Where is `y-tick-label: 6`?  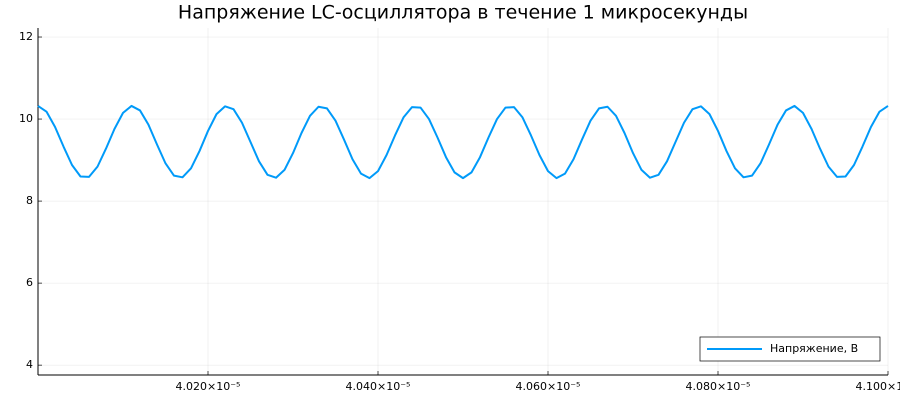 y-tick-label: 6 is located at coordinates (29, 282).